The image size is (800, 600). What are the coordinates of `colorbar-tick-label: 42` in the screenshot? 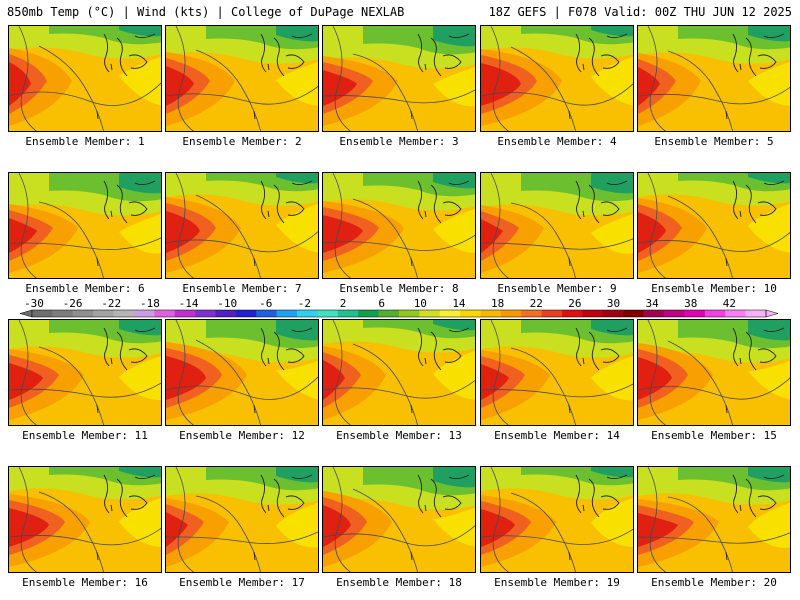 It's located at (729, 303).